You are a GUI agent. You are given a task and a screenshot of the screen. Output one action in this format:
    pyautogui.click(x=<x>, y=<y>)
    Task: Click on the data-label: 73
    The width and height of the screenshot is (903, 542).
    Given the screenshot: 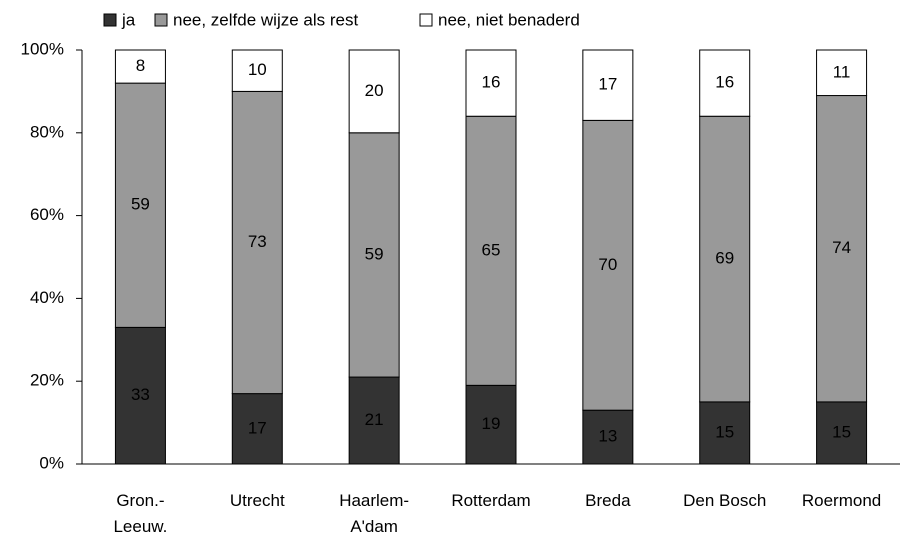 What is the action you would take?
    pyautogui.click(x=257, y=241)
    